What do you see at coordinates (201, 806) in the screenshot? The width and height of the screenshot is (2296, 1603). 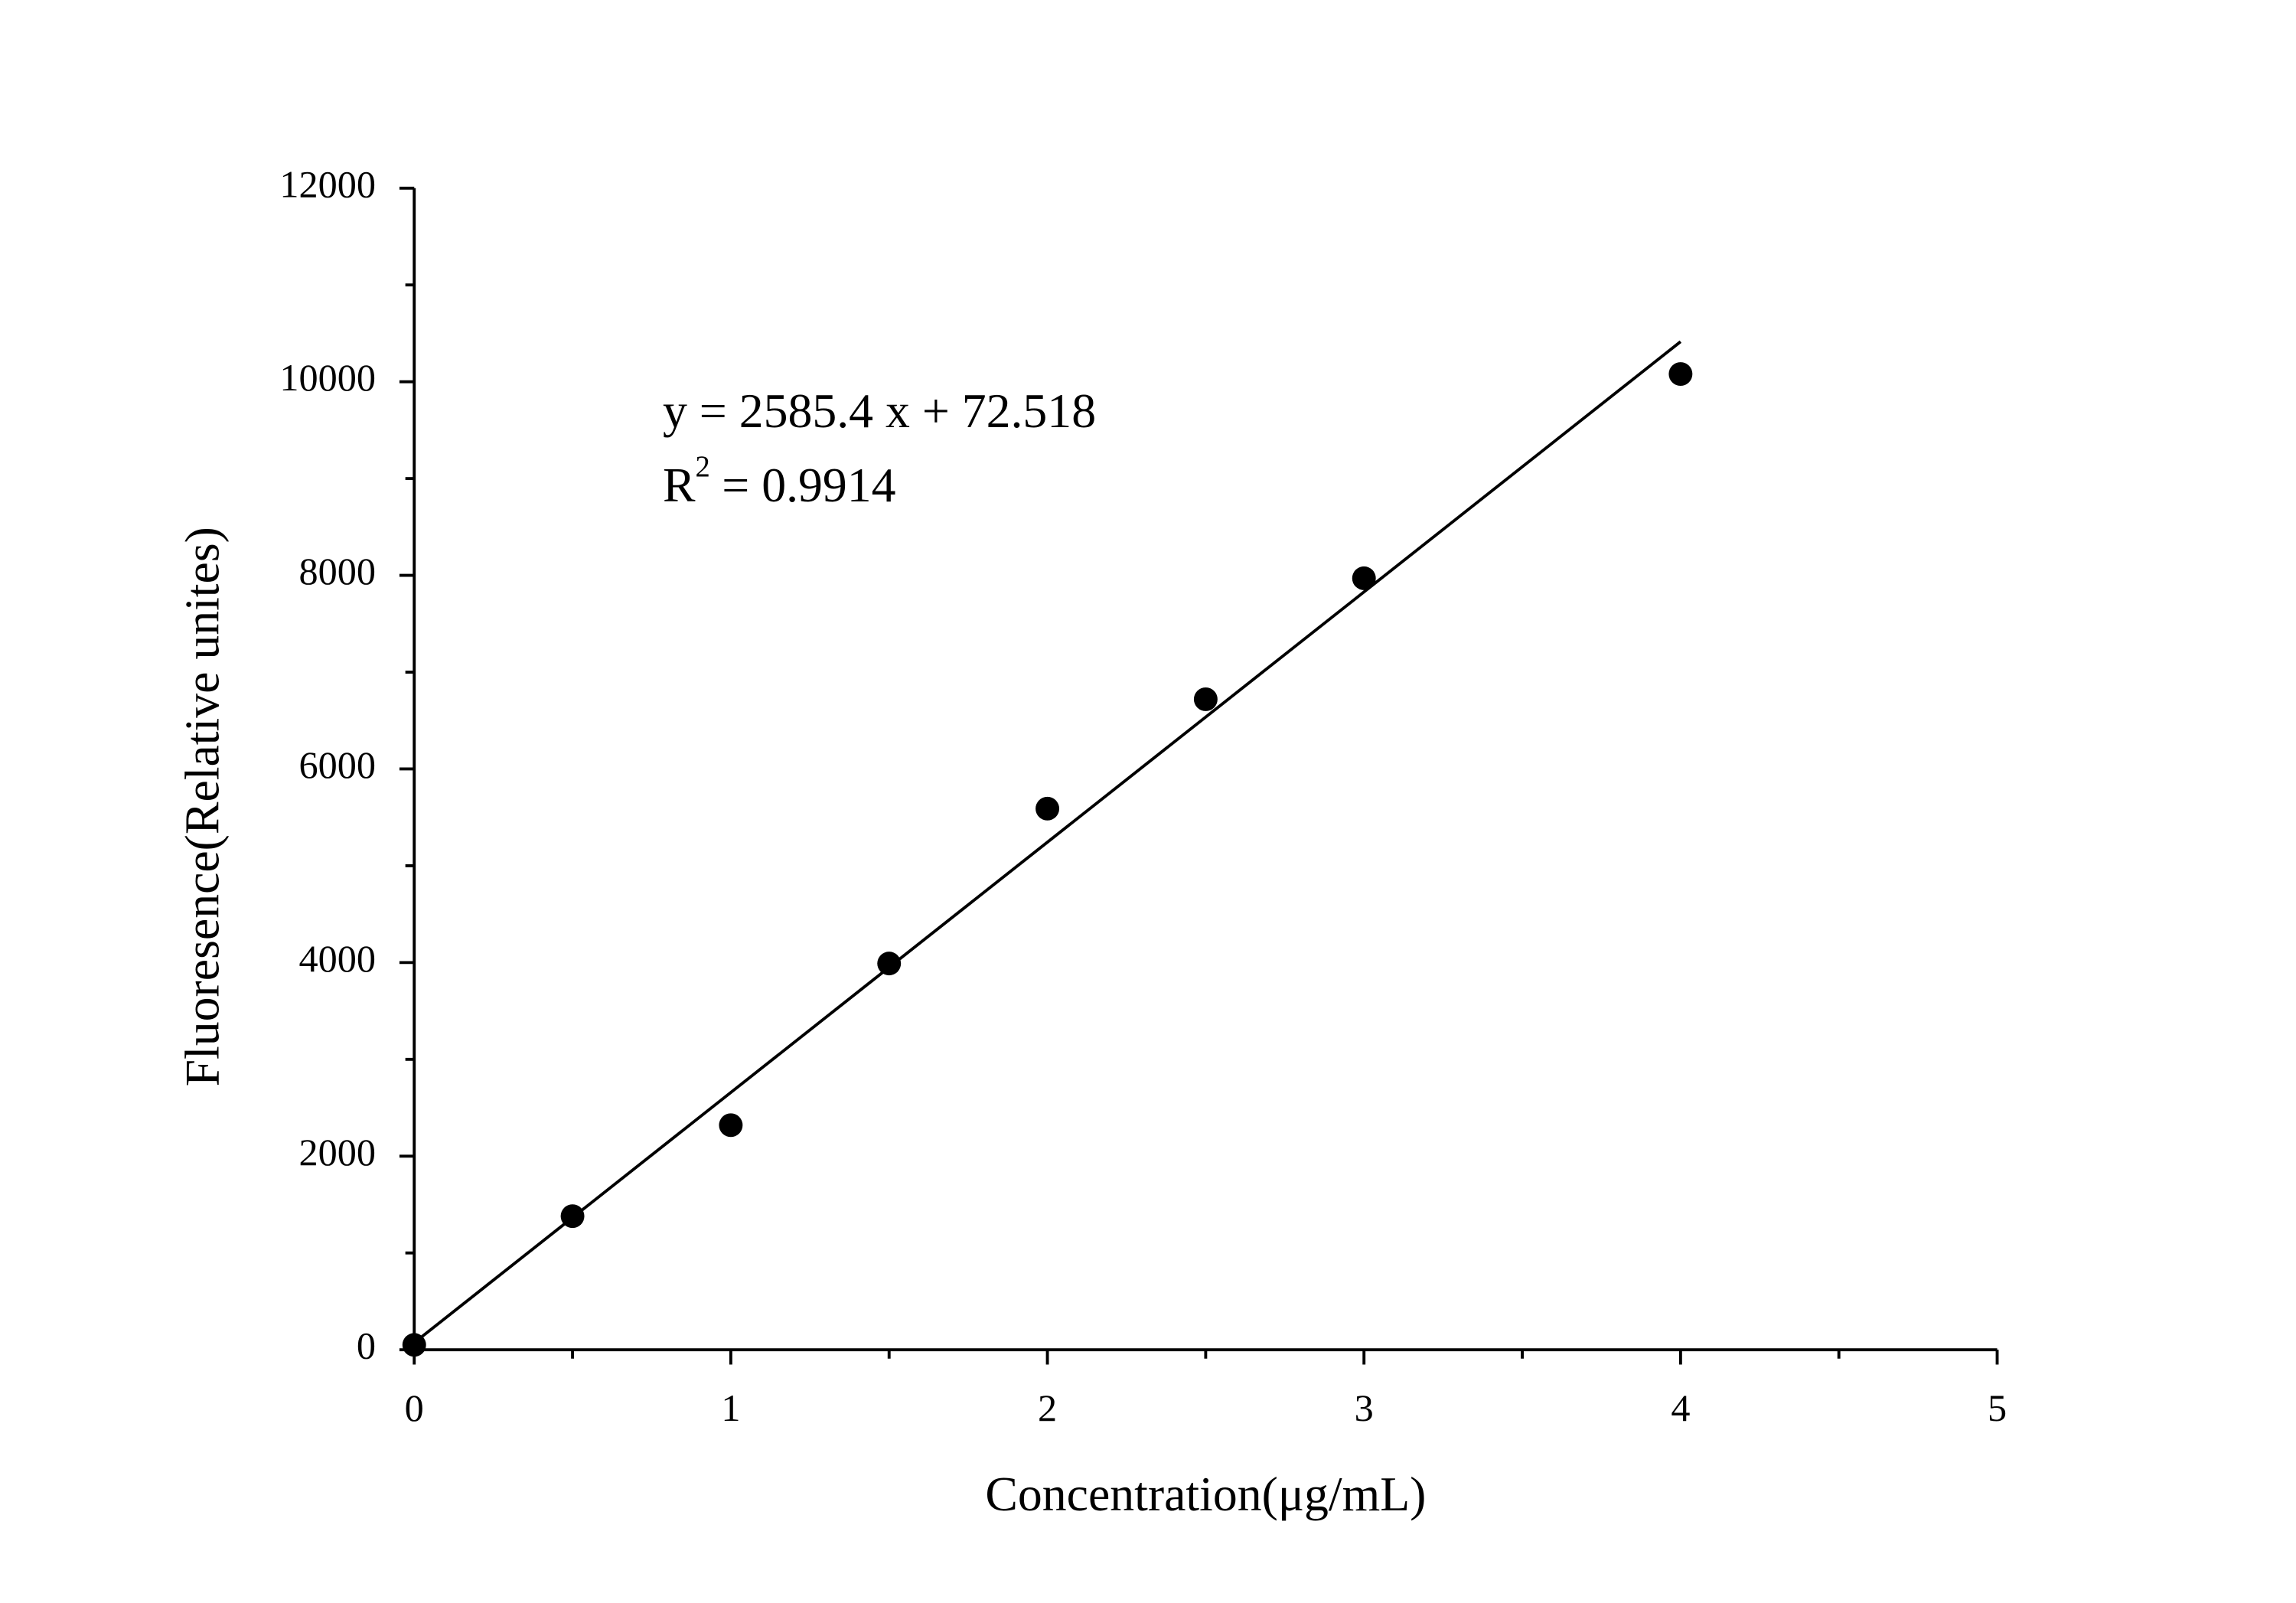 I see `y-axis-label: Fluoresence(Relative unites)` at bounding box center [201, 806].